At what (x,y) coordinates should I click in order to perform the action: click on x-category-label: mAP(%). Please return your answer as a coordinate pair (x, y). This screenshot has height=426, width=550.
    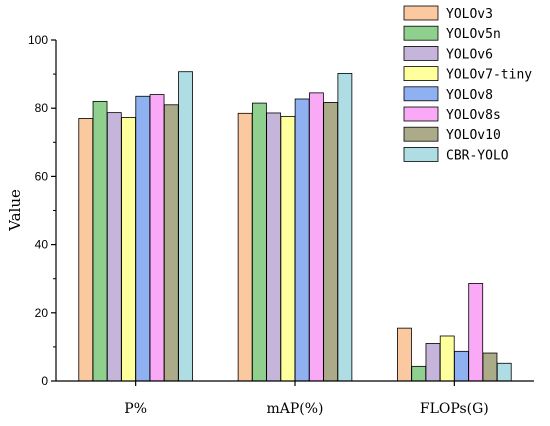
    Looking at the image, I should click on (294, 409).